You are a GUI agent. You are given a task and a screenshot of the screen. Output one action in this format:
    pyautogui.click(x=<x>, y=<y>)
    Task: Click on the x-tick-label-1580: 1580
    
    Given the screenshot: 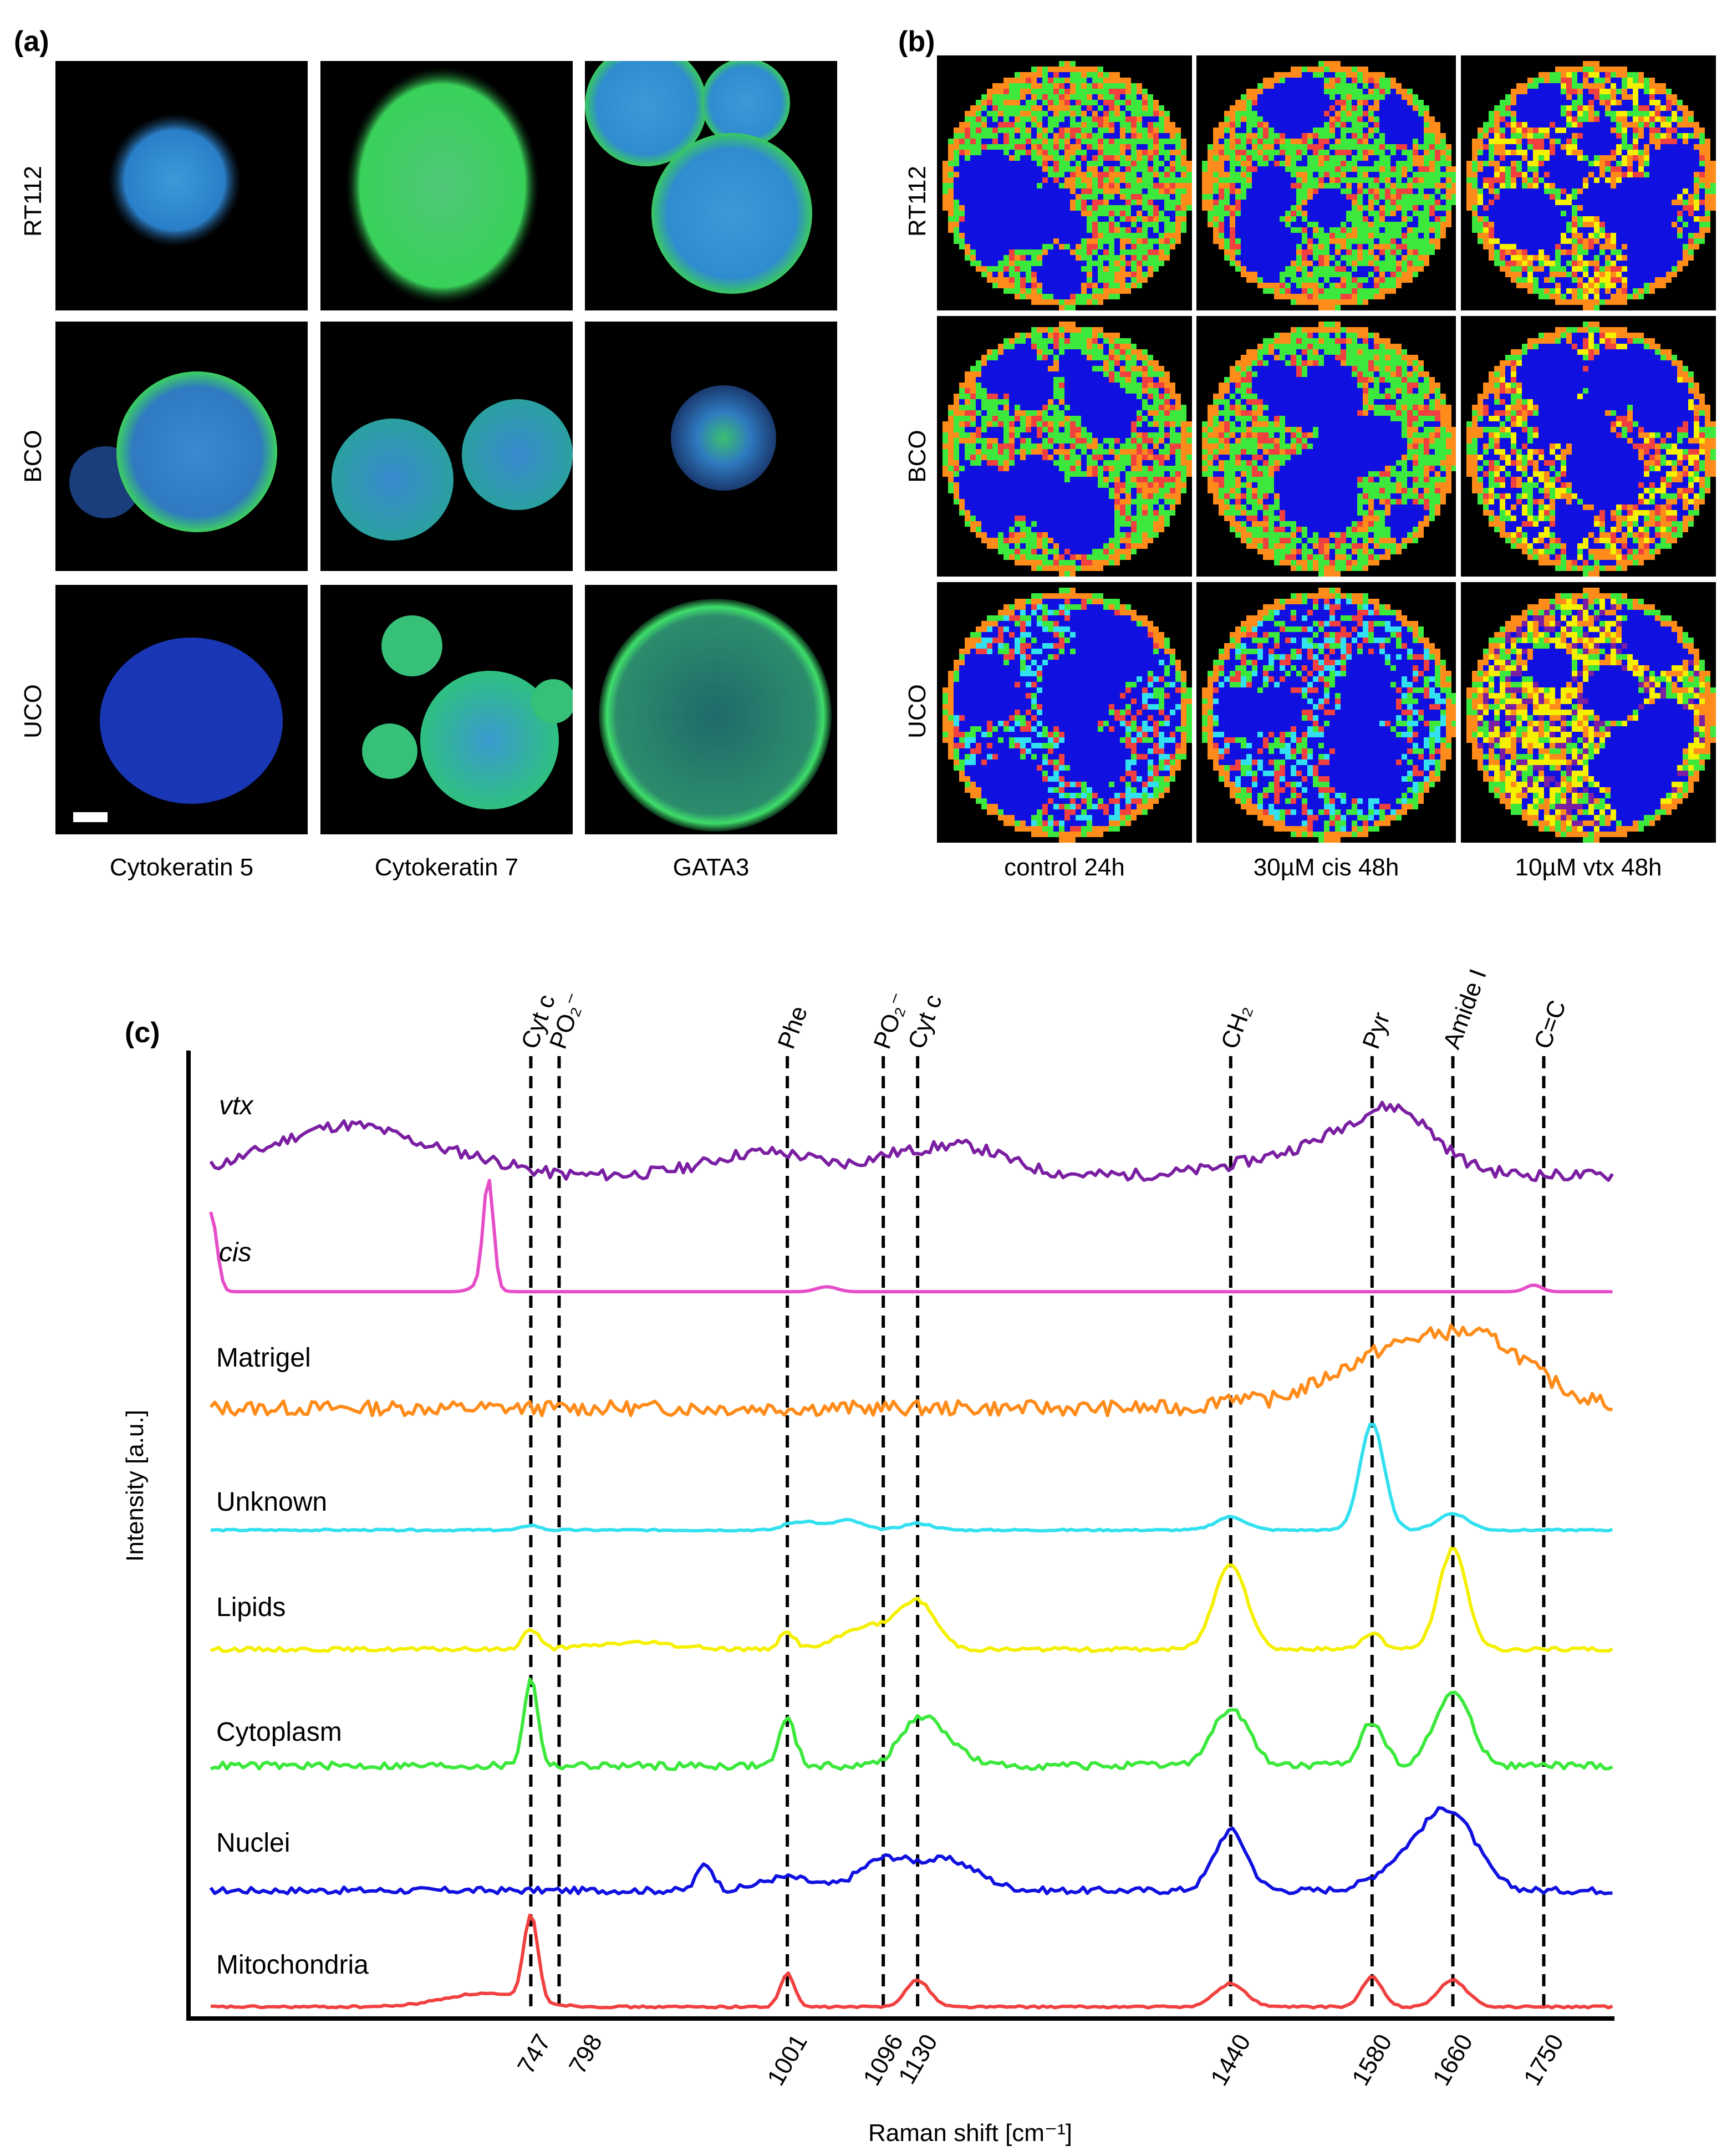 What is the action you would take?
    pyautogui.click(x=1372, y=2060)
    